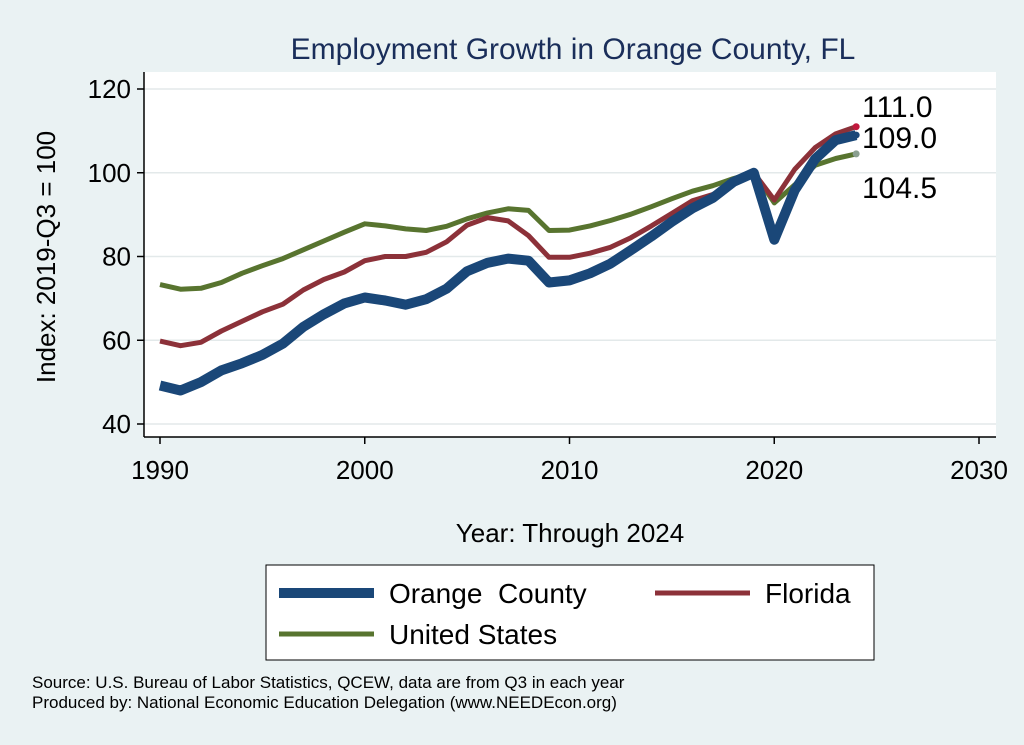 The height and width of the screenshot is (745, 1024). I want to click on x-tick-label: 2010, so click(570, 470).